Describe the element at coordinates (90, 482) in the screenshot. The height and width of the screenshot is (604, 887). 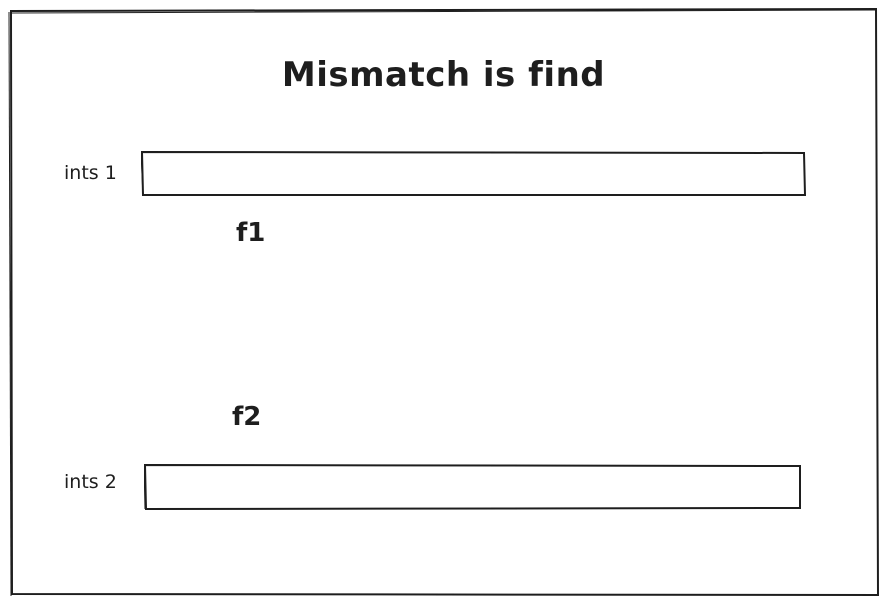
I see `ints-2-label: ints 2` at that location.